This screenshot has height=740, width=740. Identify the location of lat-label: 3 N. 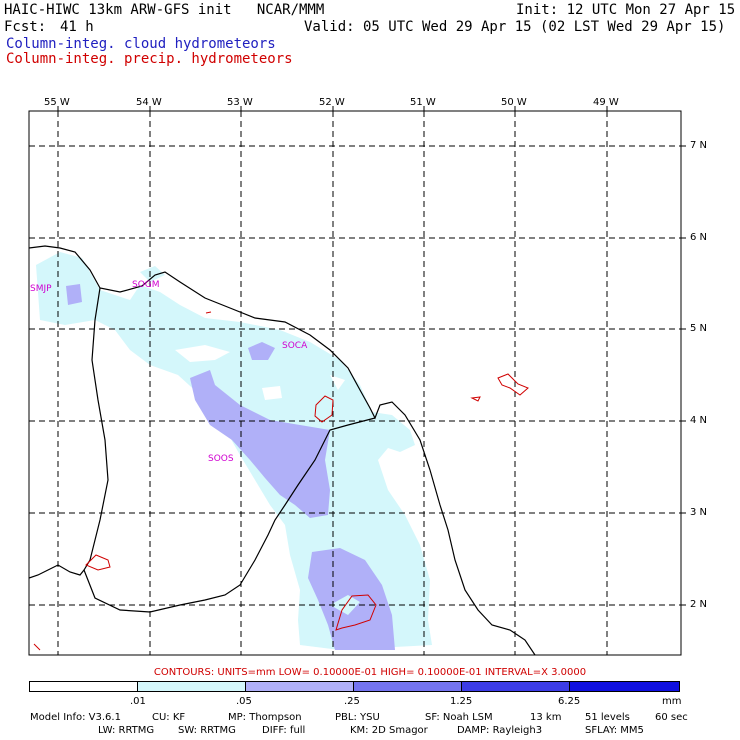
(699, 512).